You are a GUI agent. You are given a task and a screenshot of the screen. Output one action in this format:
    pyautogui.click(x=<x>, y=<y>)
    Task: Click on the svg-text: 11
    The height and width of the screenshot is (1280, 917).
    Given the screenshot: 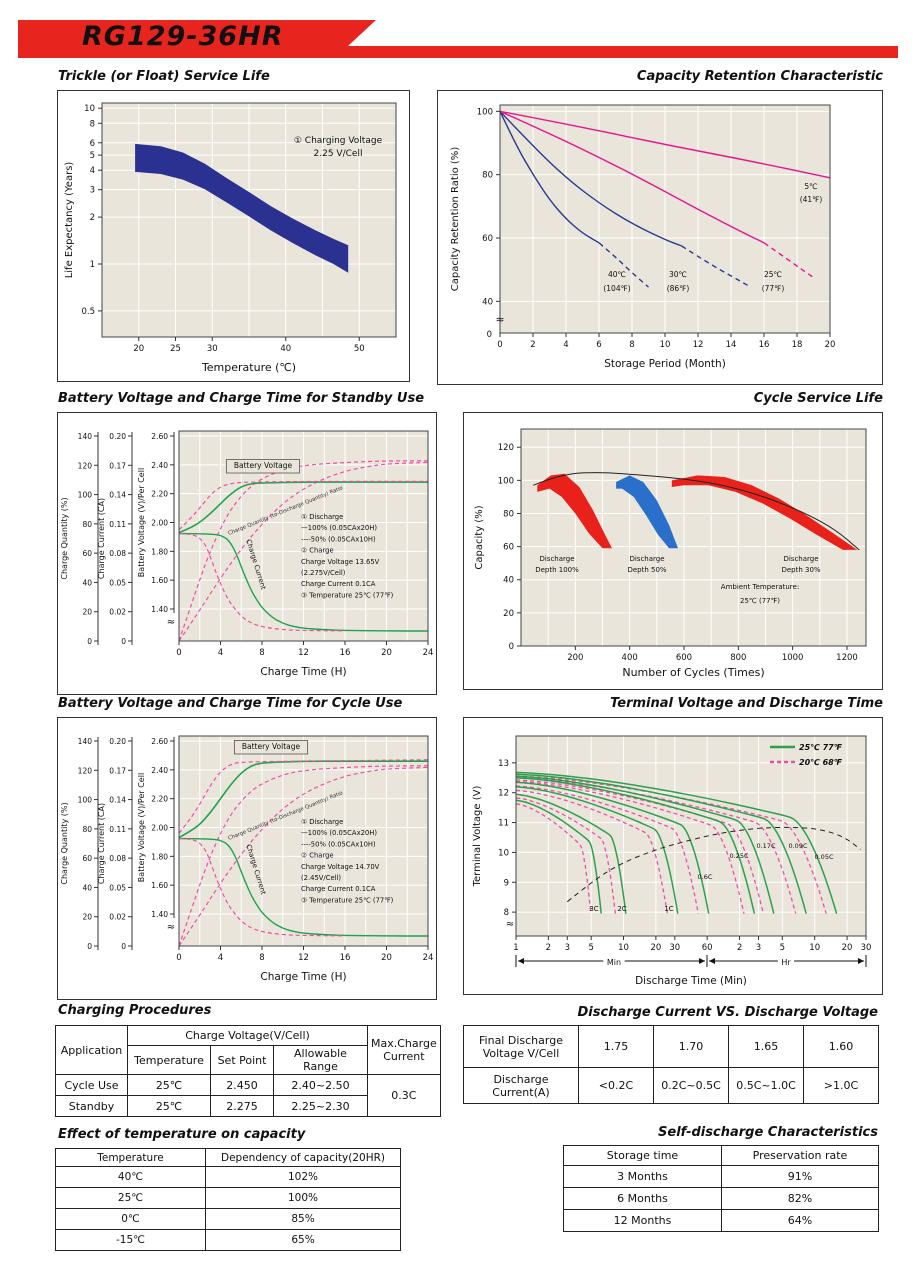 What is the action you would take?
    pyautogui.click(x=503, y=824)
    